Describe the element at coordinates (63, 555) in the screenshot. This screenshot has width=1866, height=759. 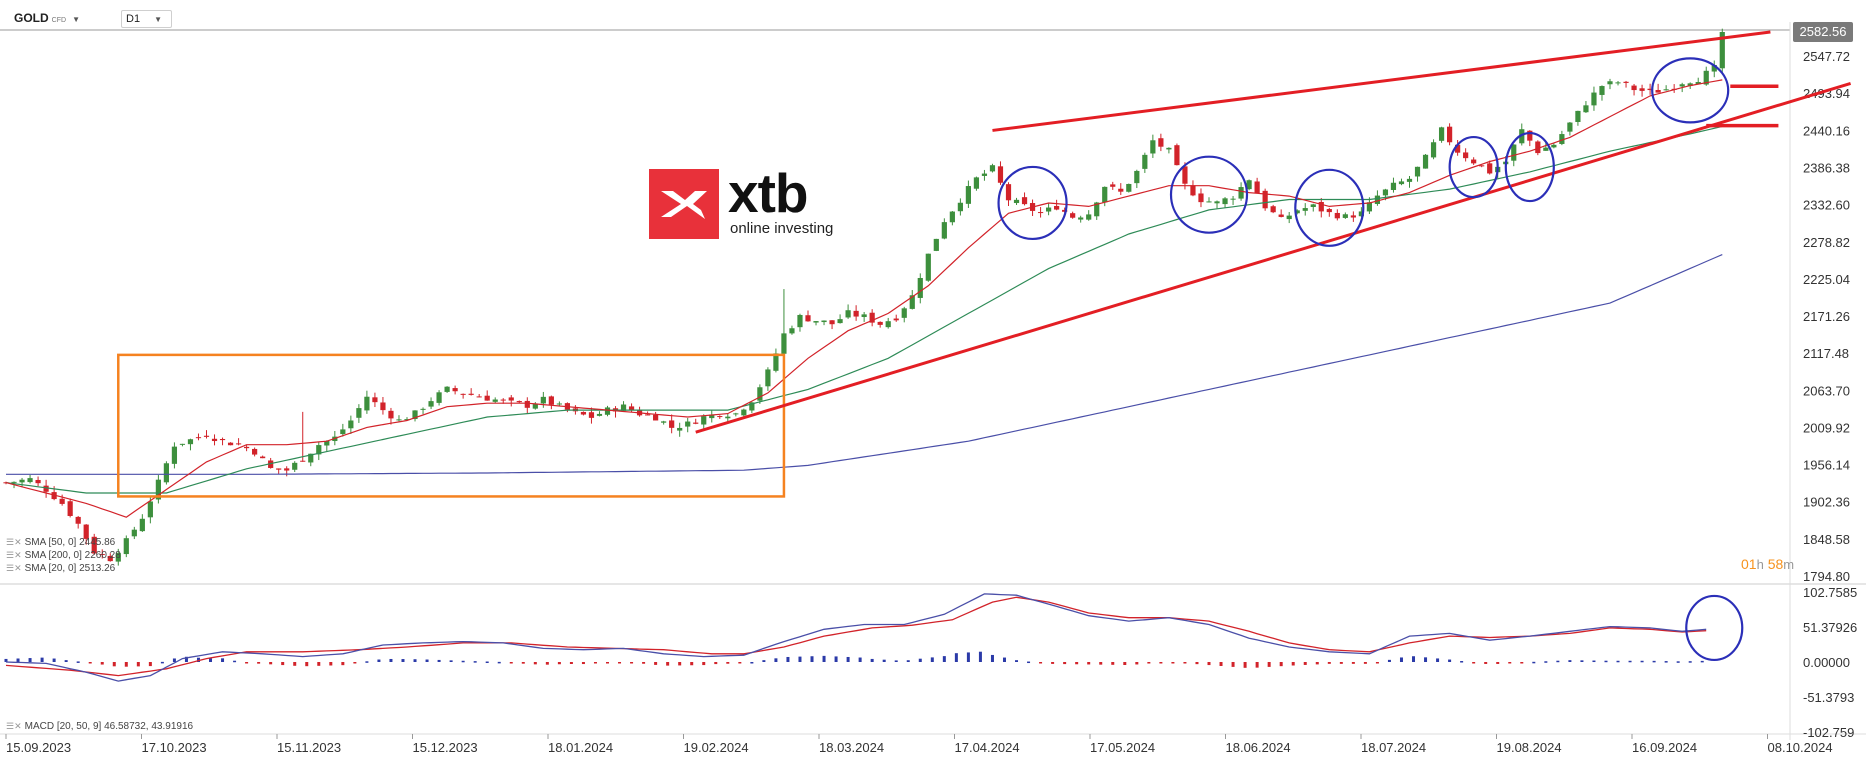
I see `legend-sma200: ☰✕ SMA [200, 0] 2260.28` at that location.